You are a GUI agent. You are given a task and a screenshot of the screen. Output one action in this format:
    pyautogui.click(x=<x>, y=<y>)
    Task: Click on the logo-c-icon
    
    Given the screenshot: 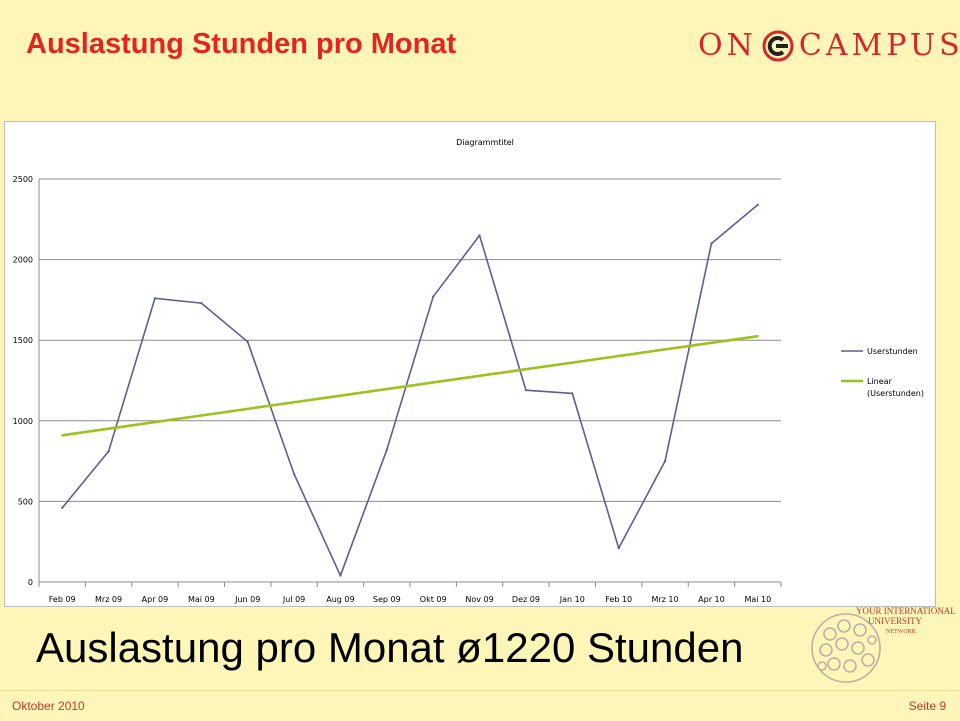 What is the action you would take?
    pyautogui.click(x=778, y=46)
    